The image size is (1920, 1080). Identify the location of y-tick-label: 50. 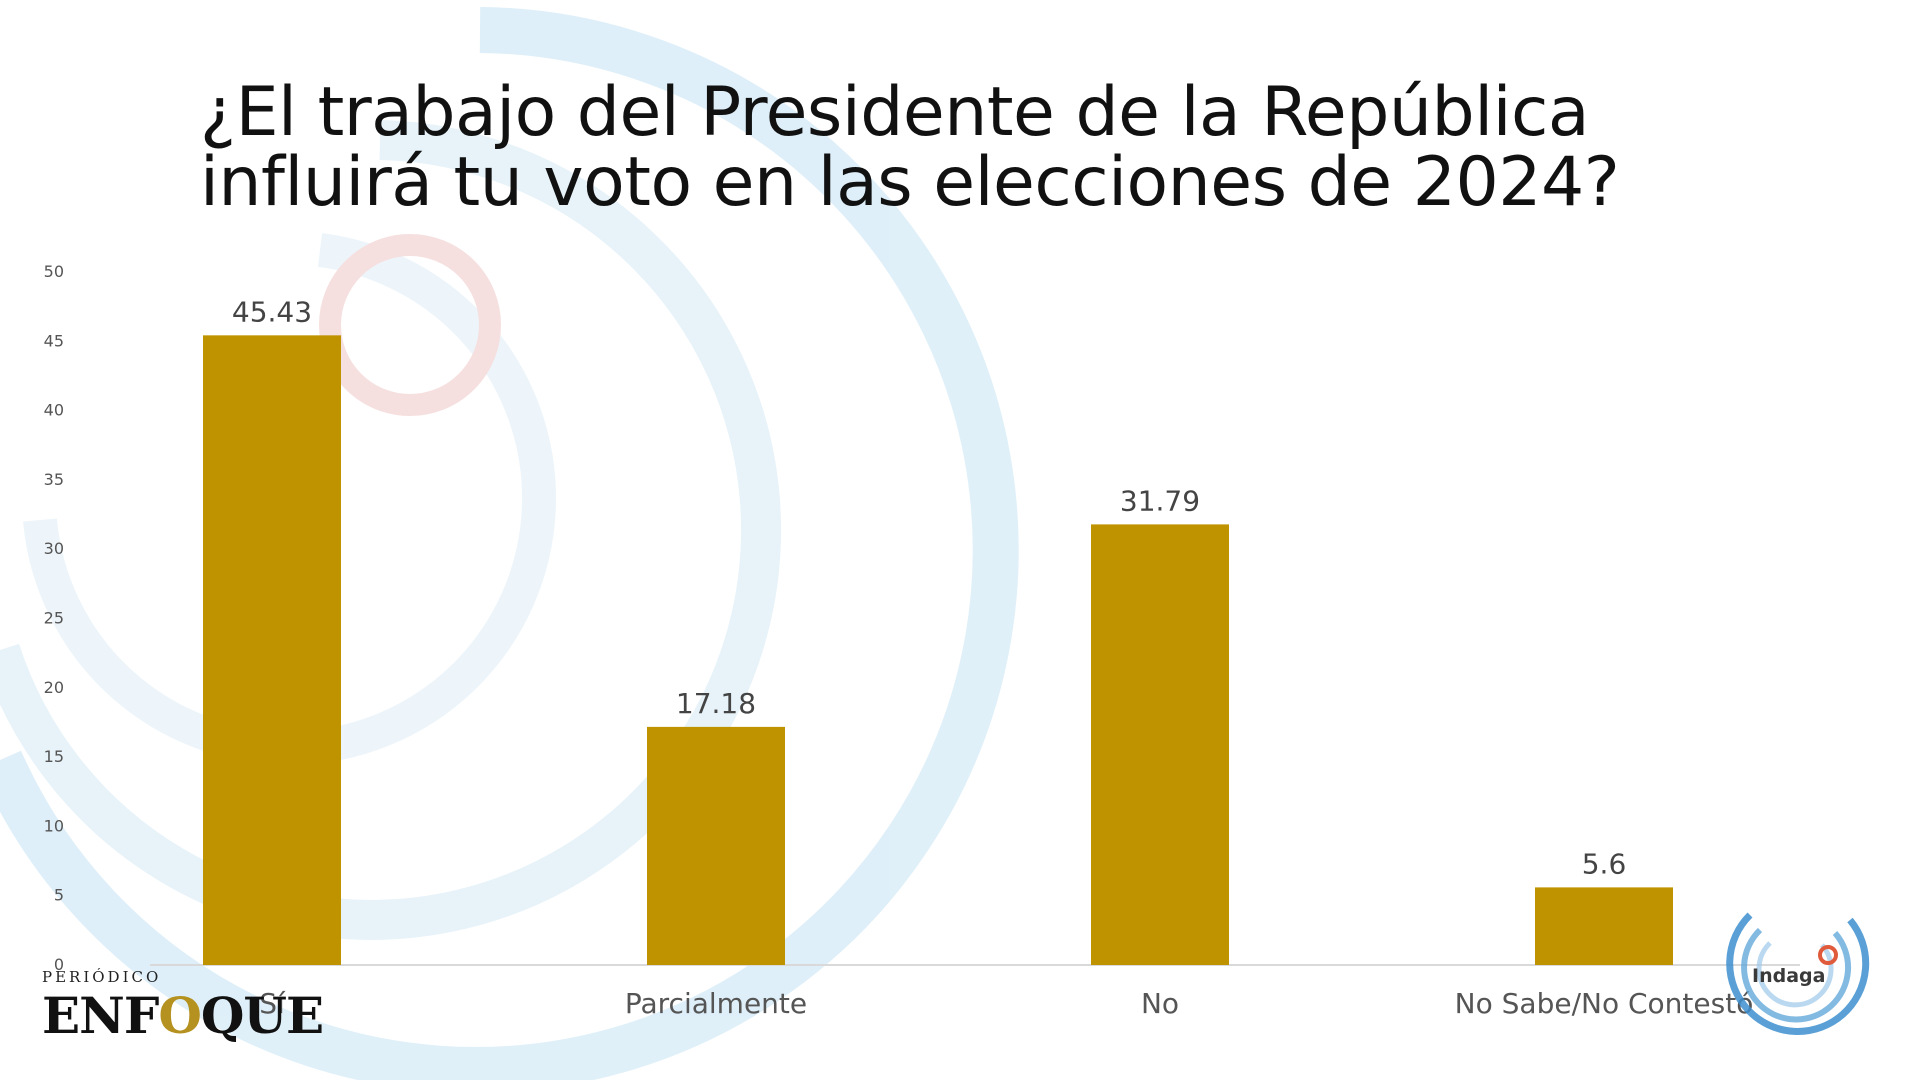
(54, 271).